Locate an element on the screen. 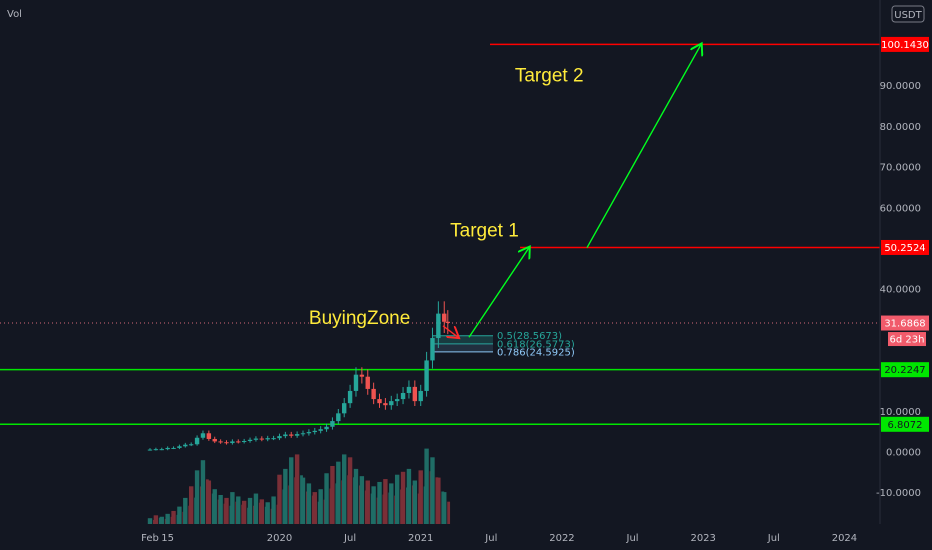 The image size is (932, 550). time-tick-label: 2020 is located at coordinates (279, 538).